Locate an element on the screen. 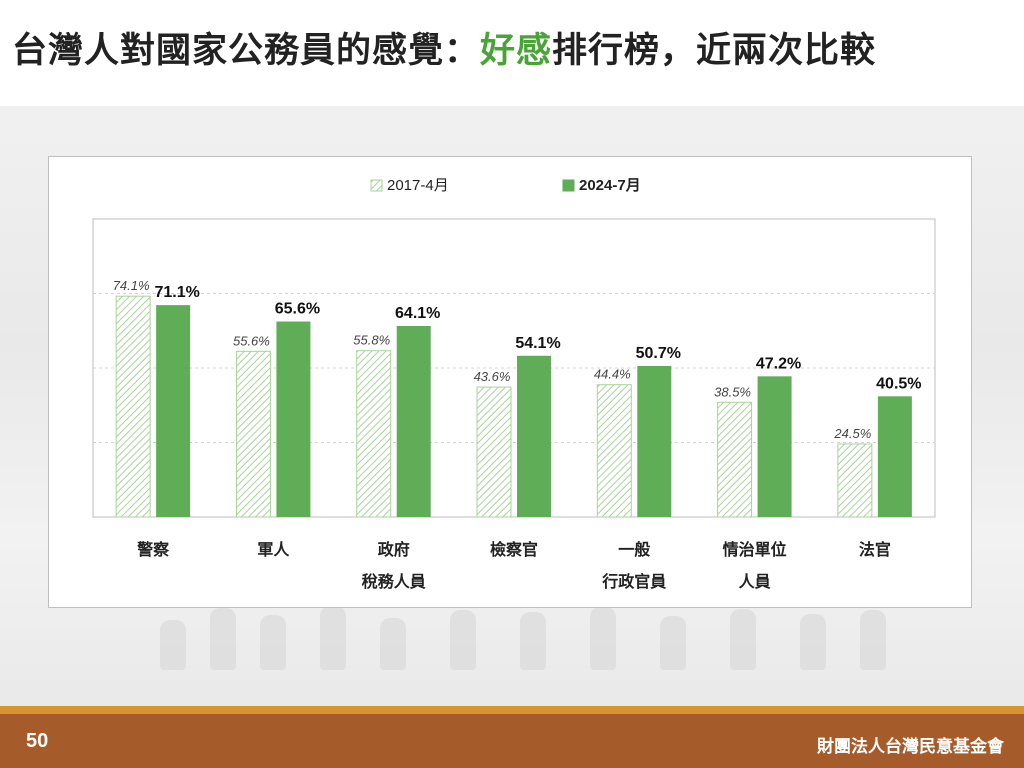  category-label-6-line-1: 情治單位 is located at coordinates (755, 549).